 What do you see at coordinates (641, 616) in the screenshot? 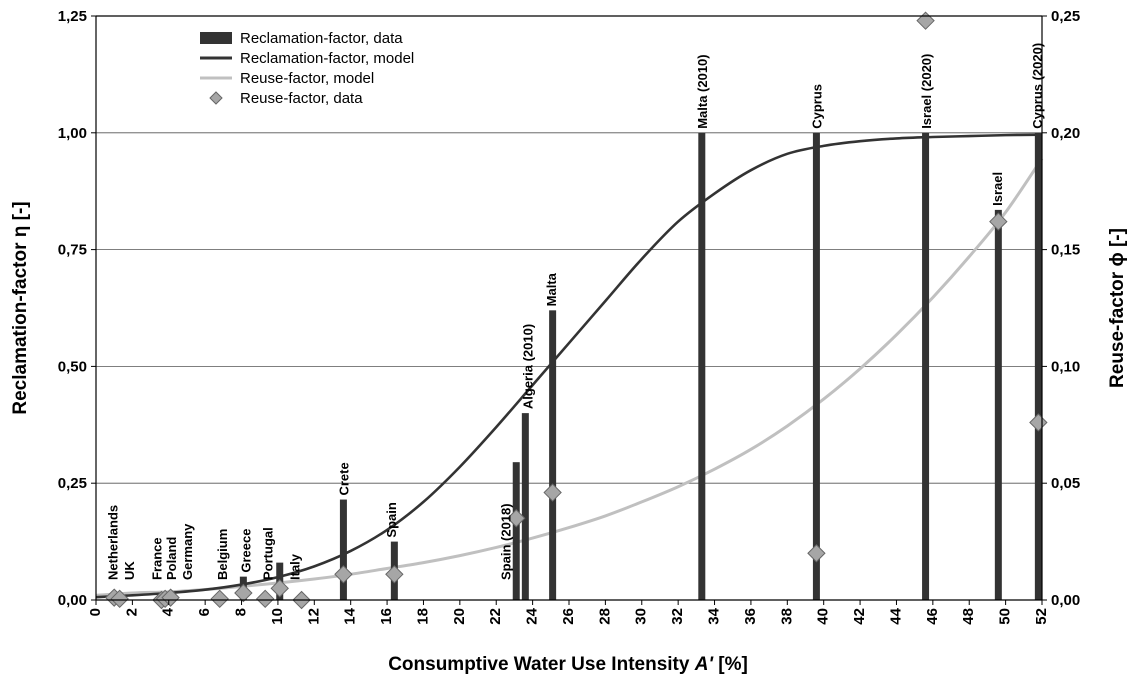
I see `x-tick-label-15: 30` at bounding box center [641, 616].